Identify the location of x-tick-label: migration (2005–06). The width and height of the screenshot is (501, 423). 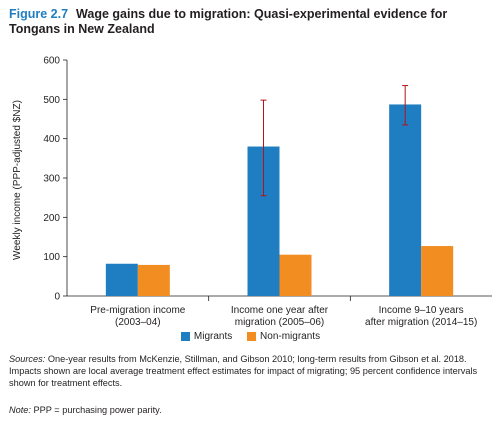
(280, 322).